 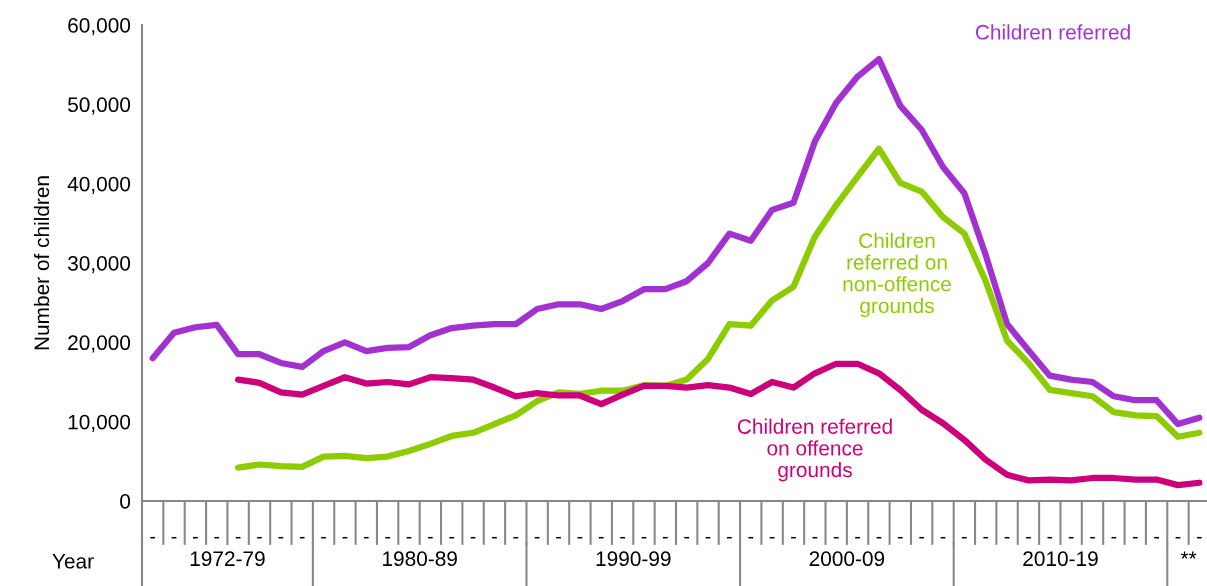 I want to click on y-tick-label: 60,000, so click(x=99, y=27).